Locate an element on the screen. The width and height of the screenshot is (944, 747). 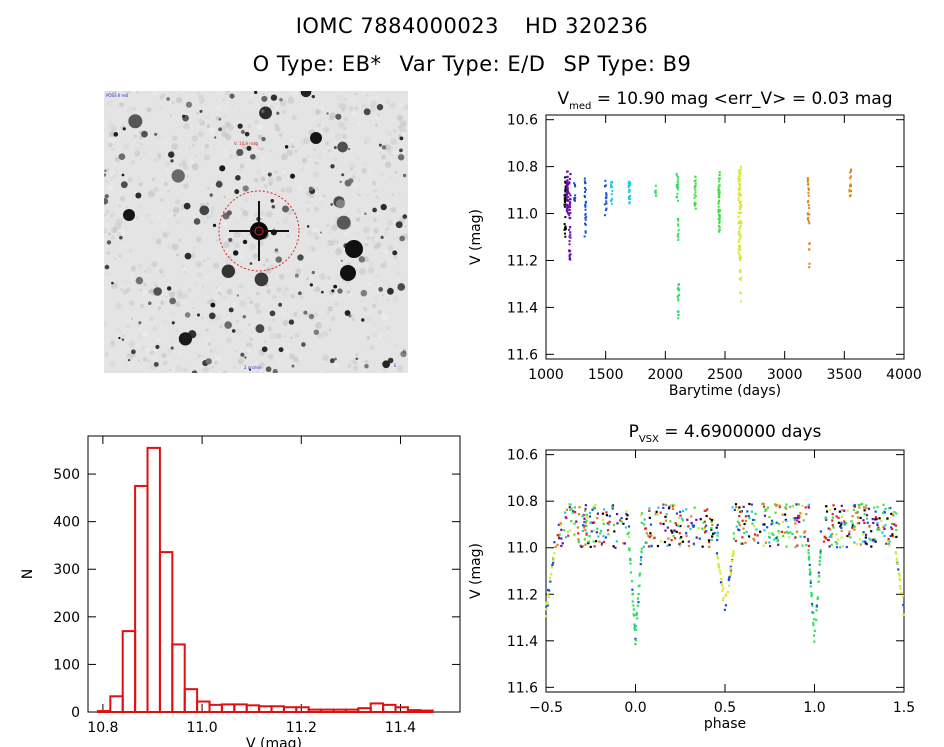
hist-ytick-label: 500 is located at coordinates (66, 475).